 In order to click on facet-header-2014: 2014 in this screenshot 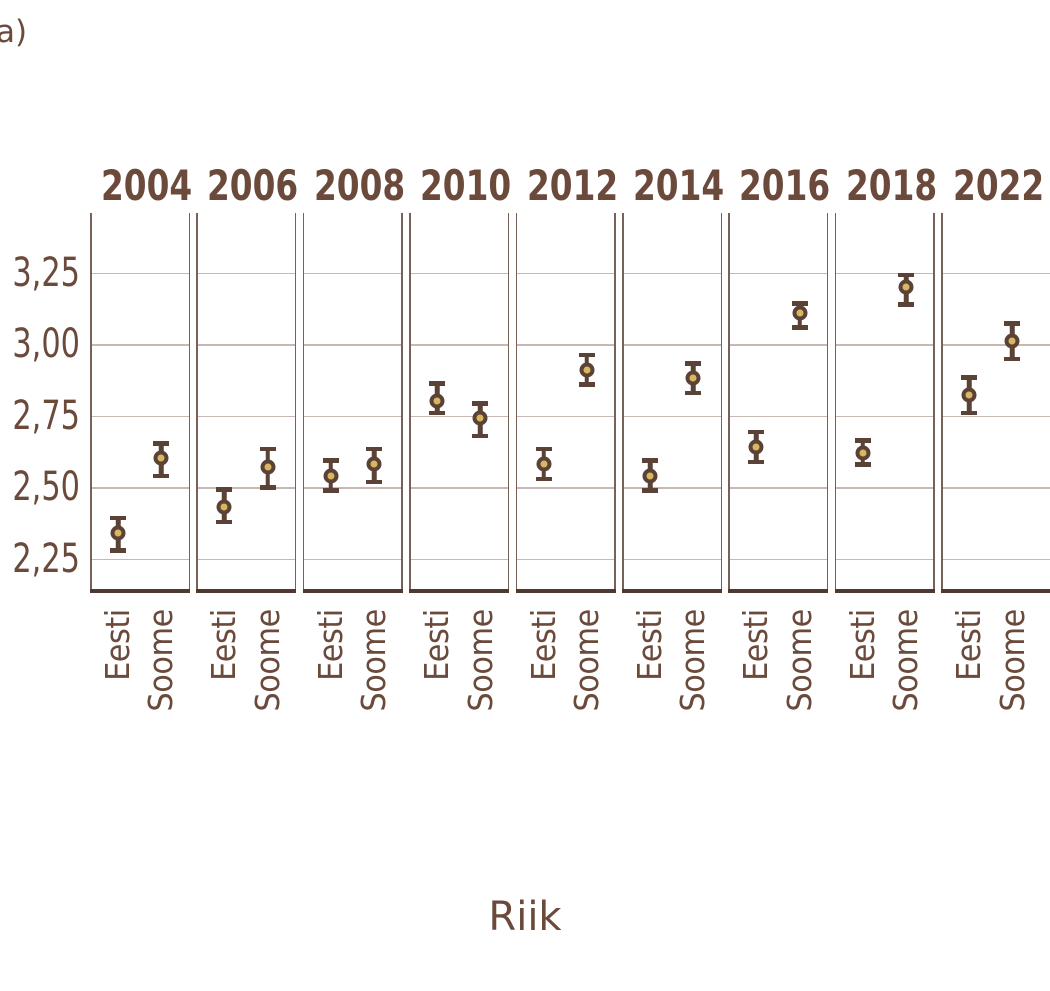, I will do `click(679, 185)`.